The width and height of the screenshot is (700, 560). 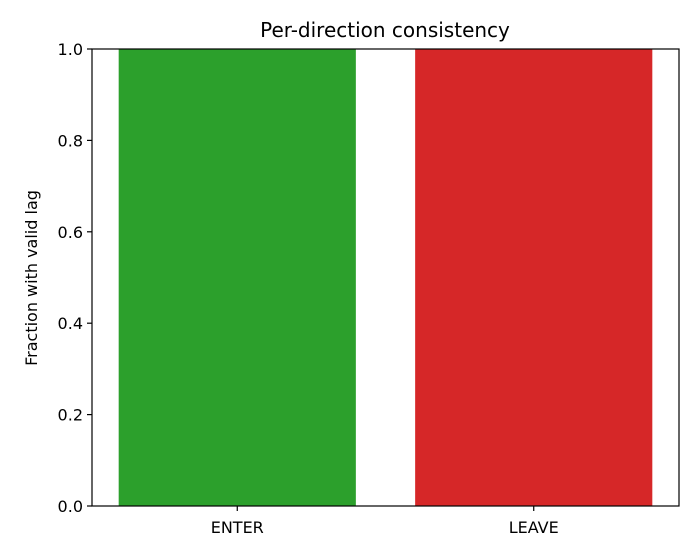 What do you see at coordinates (70, 49) in the screenshot?
I see `y-tick-label: 1.0` at bounding box center [70, 49].